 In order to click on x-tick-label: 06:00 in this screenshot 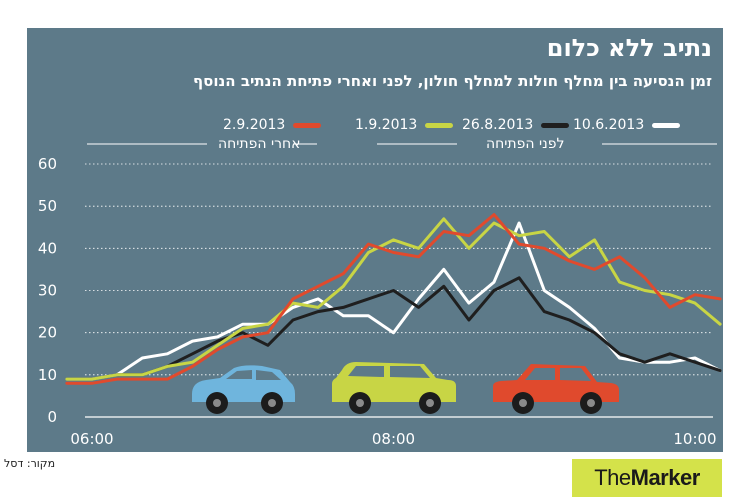, I will do `click(91, 439)`.